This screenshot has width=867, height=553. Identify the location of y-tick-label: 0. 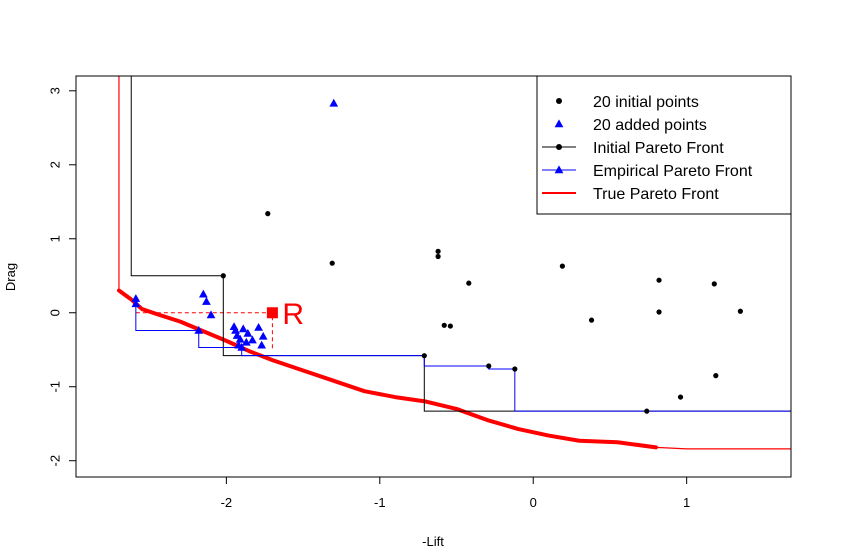
(55, 312).